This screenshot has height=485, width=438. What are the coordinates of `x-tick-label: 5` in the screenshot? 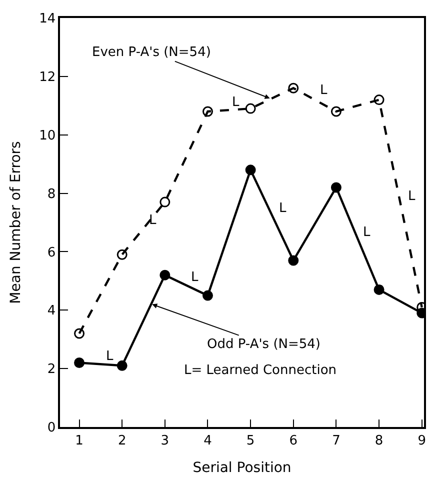 It's located at (250, 440).